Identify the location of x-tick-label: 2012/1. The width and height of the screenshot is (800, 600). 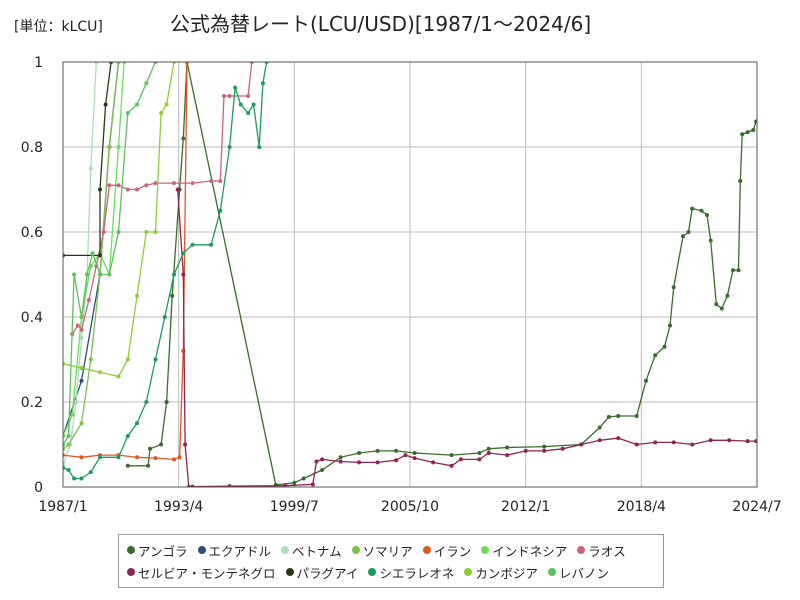
(525, 507).